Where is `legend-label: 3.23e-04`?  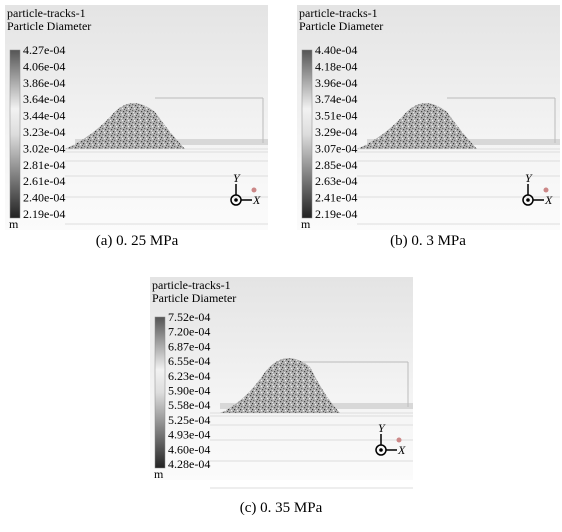
legend-label: 3.23e-04 is located at coordinates (44, 132).